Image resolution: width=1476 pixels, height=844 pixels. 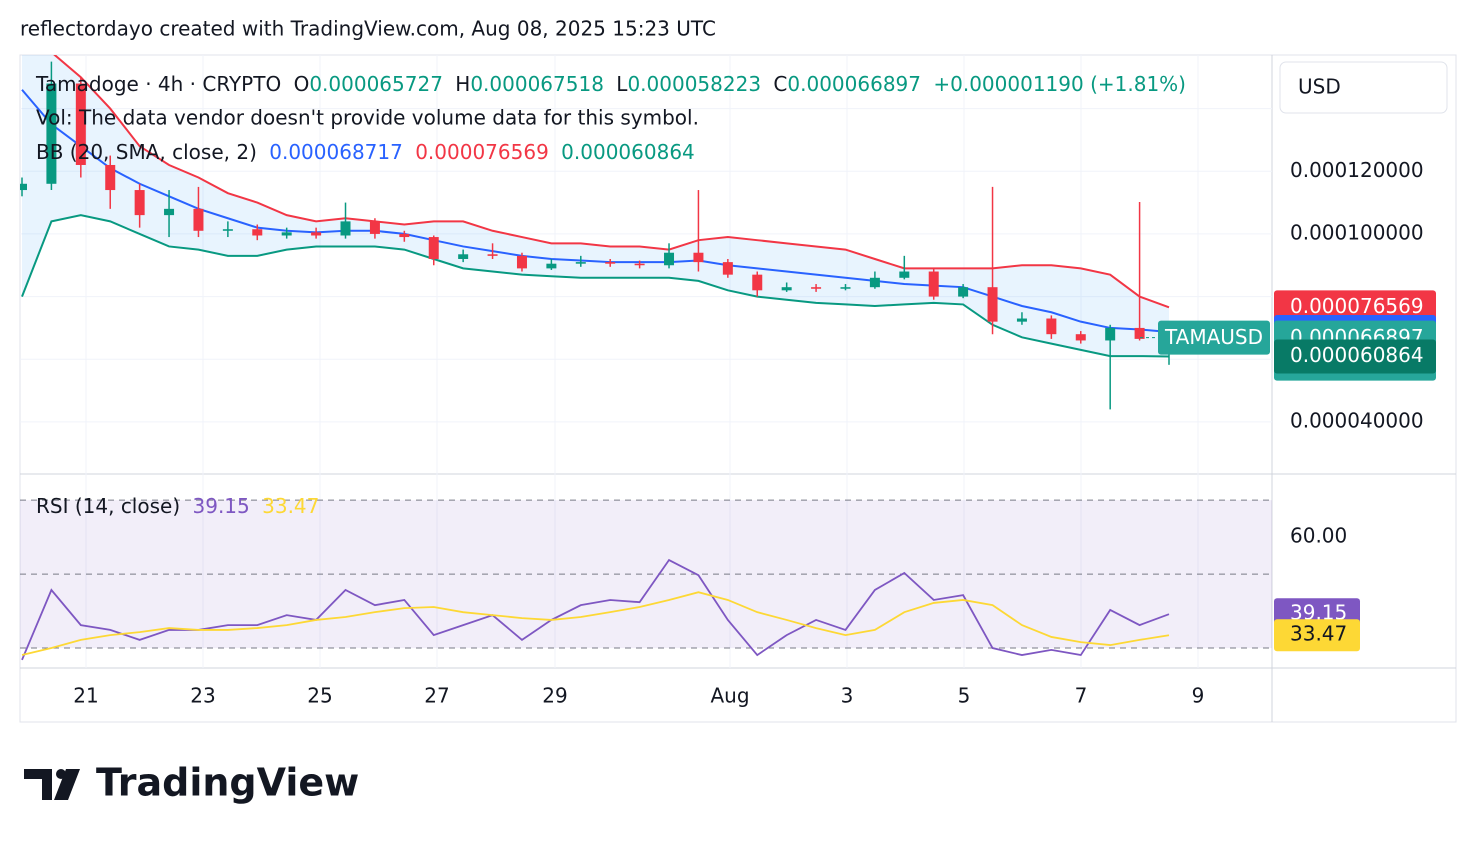 I want to click on x-tick-label: 9, so click(x=1198, y=696).